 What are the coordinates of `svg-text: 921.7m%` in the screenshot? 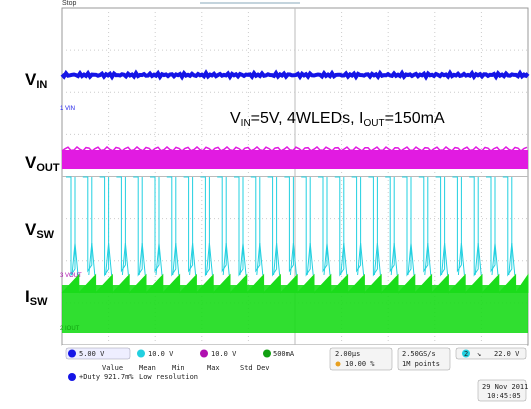 It's located at (119, 377).